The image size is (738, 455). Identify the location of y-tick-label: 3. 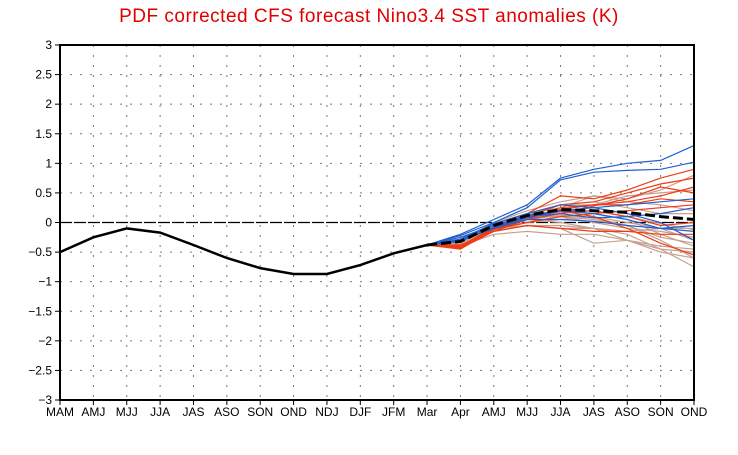
(48, 45).